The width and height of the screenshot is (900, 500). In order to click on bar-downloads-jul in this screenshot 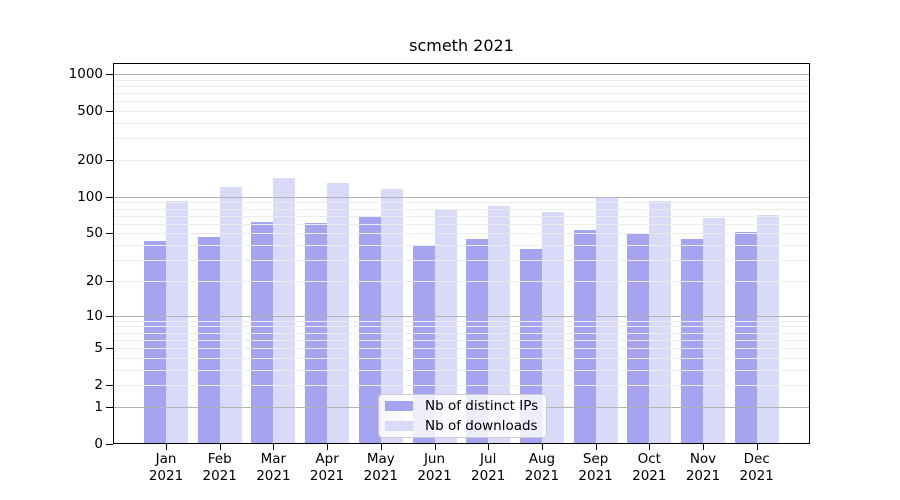, I will do `click(499, 325)`.